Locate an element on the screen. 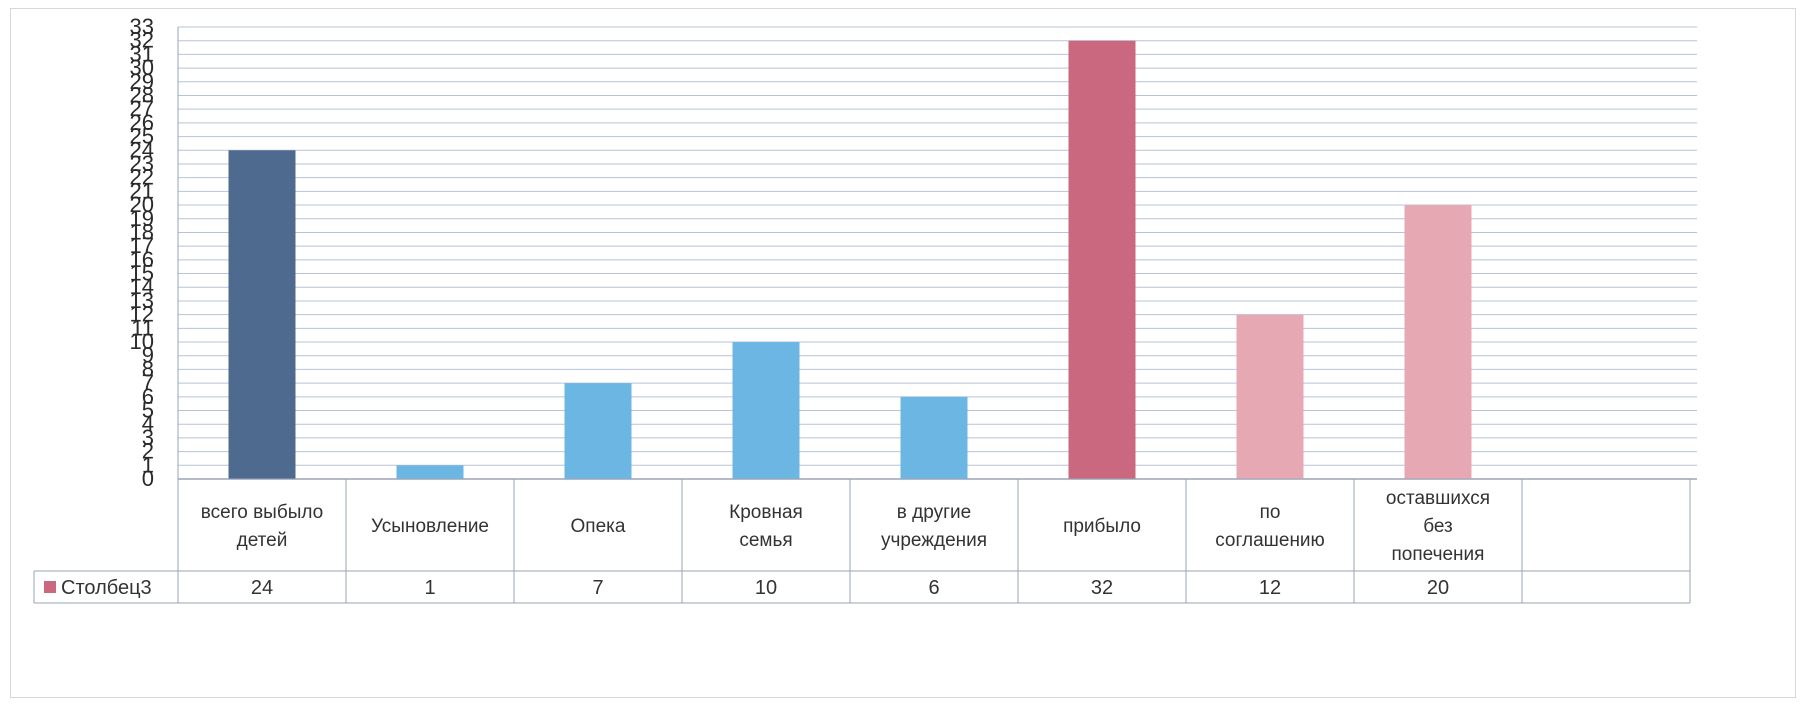 Image resolution: width=1806 pixels, height=705 pixels. category-label: учреждения is located at coordinates (934, 540).